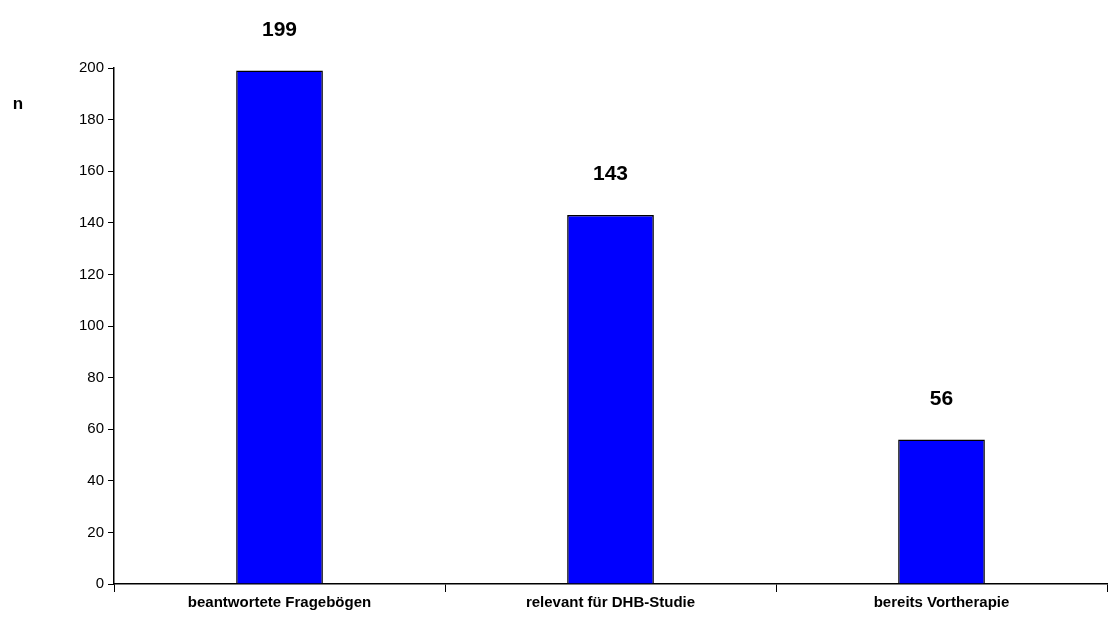 This screenshot has height=618, width=1109. Describe the element at coordinates (92, 325) in the screenshot. I see `y-tick-label: 100` at that location.